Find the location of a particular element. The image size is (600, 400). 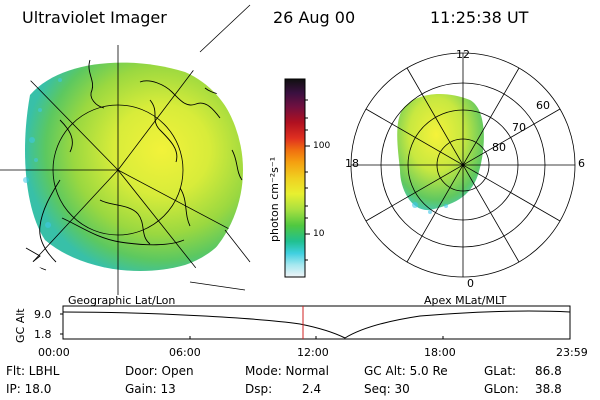

colorbar is located at coordinates (295, 178).